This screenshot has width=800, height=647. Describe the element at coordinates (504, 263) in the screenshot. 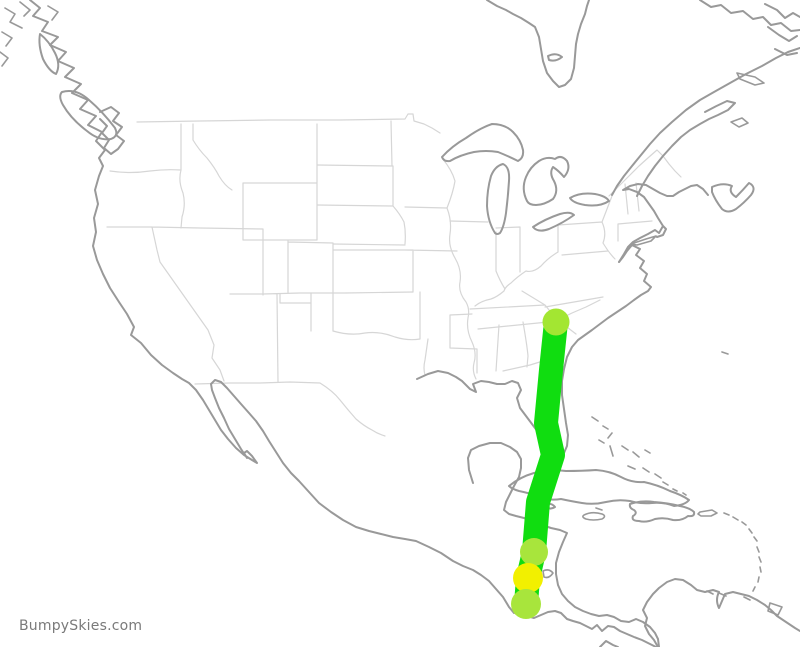

I see `midwest-state-borders` at that location.